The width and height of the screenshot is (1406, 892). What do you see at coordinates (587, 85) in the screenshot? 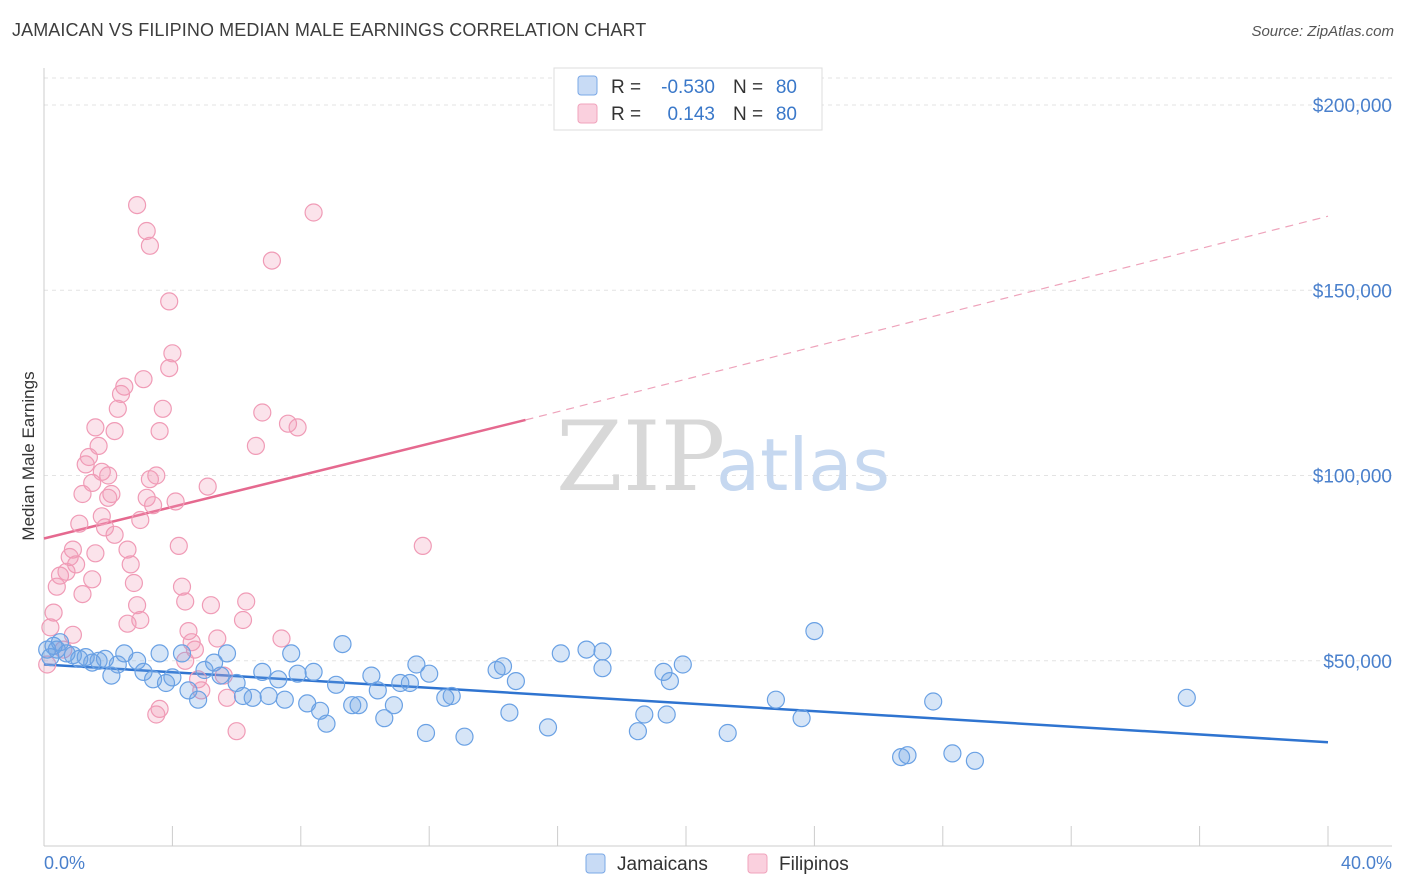
I see `legend-swatch-jamaicans` at bounding box center [587, 85].